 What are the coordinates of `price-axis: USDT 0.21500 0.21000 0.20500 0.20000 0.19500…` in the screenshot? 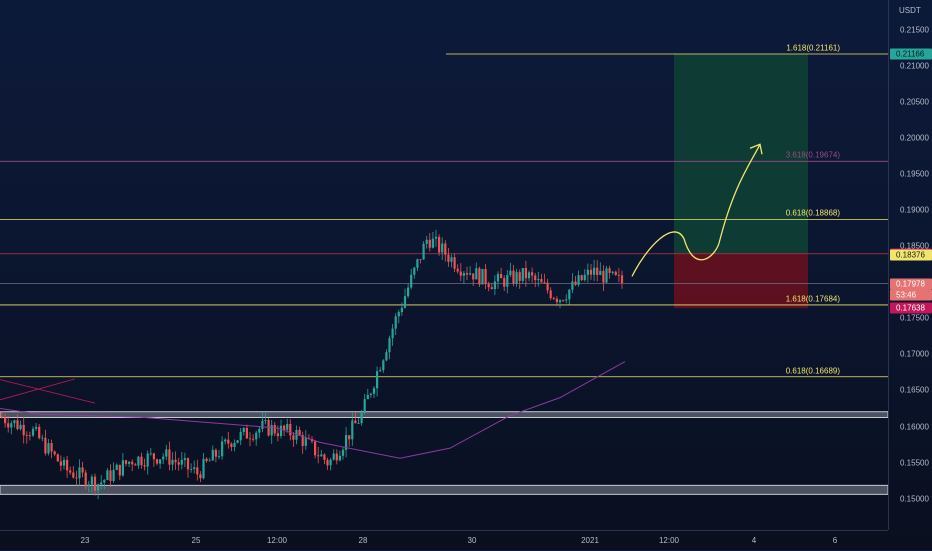 It's located at (910, 265).